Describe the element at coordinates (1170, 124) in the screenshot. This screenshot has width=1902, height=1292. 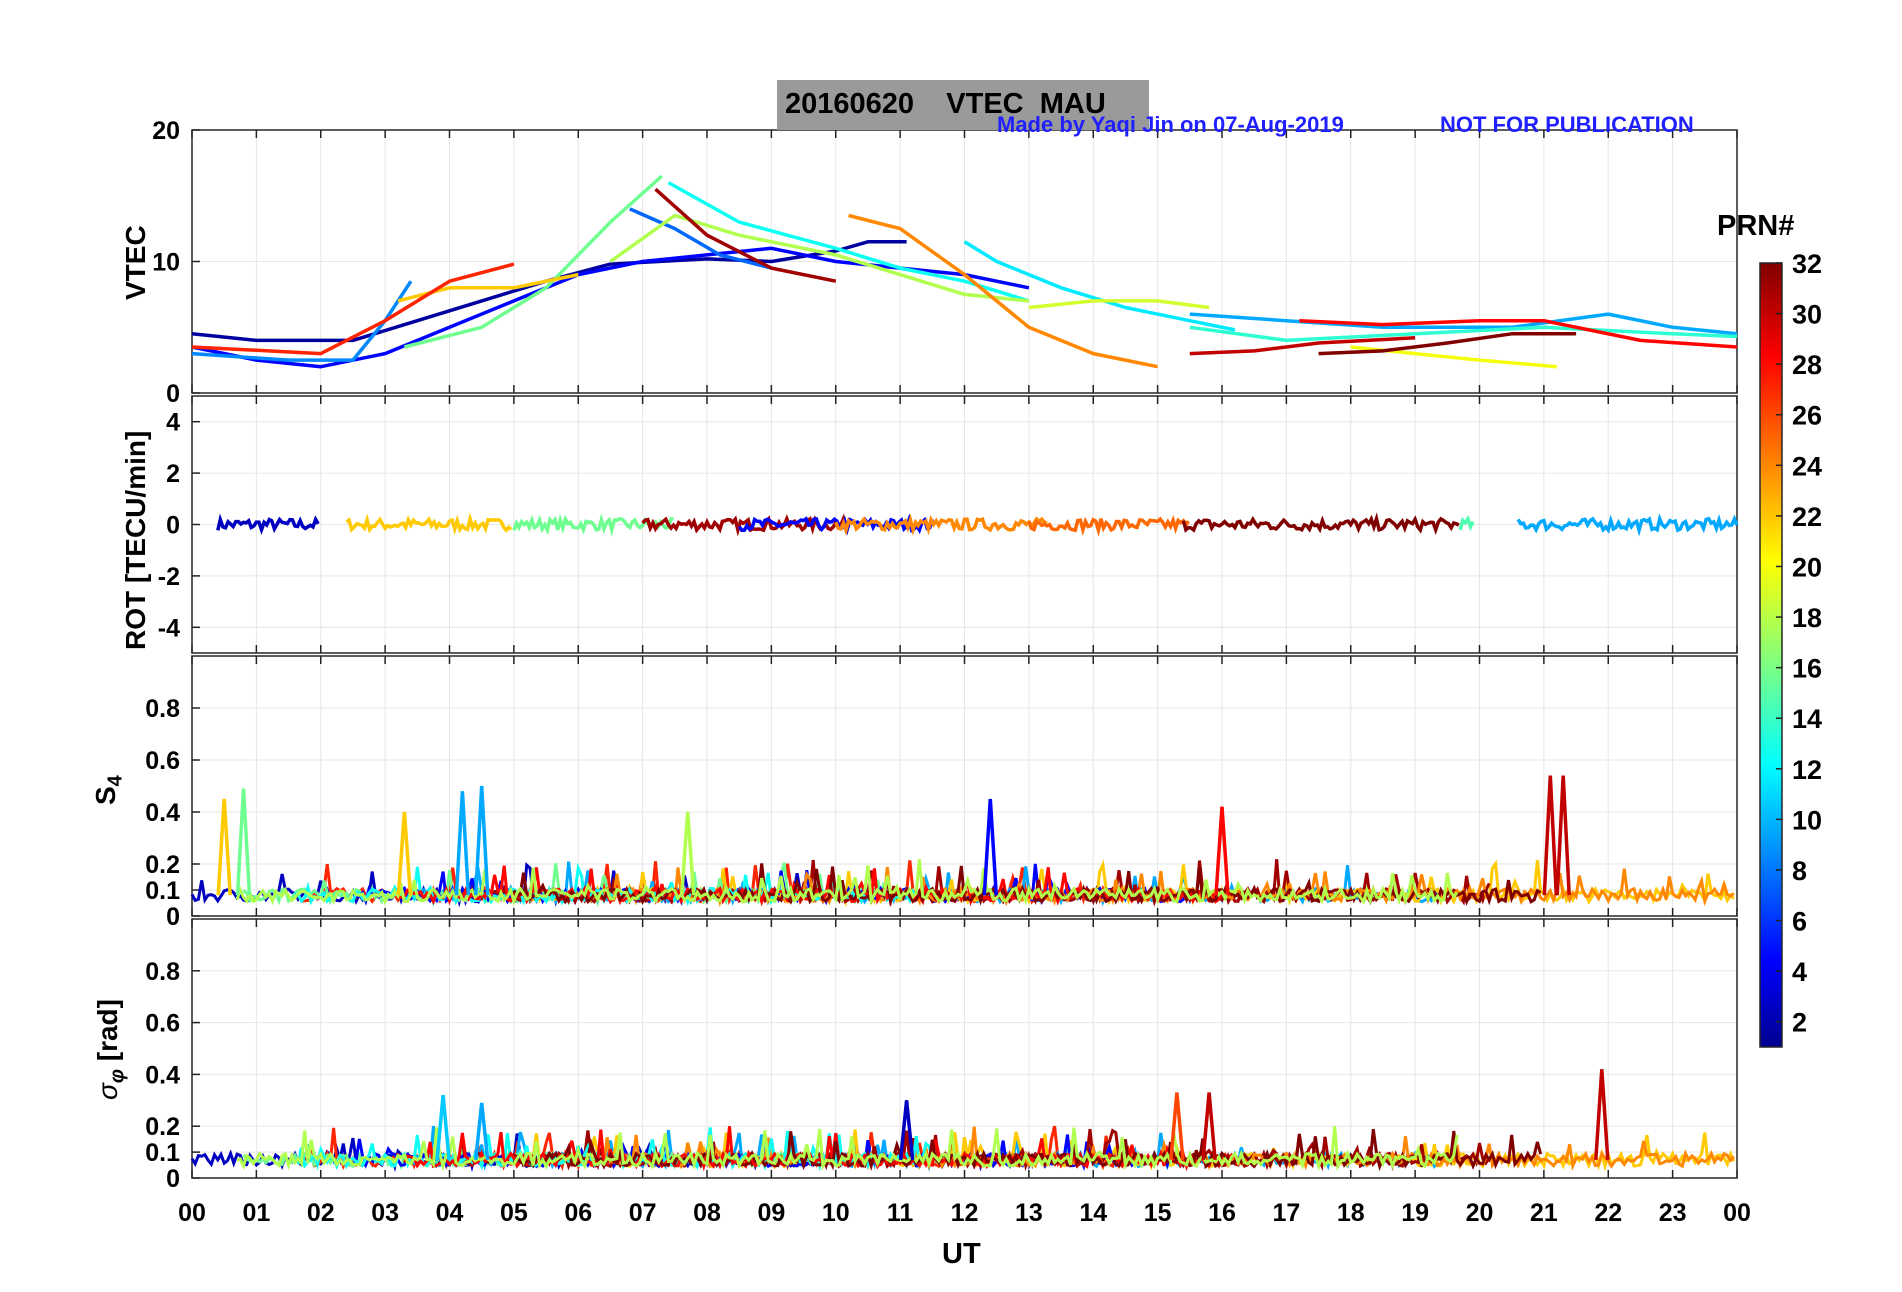
I see `credit-text: Made by Yaqi Jin on 07-Aug-2019` at that location.